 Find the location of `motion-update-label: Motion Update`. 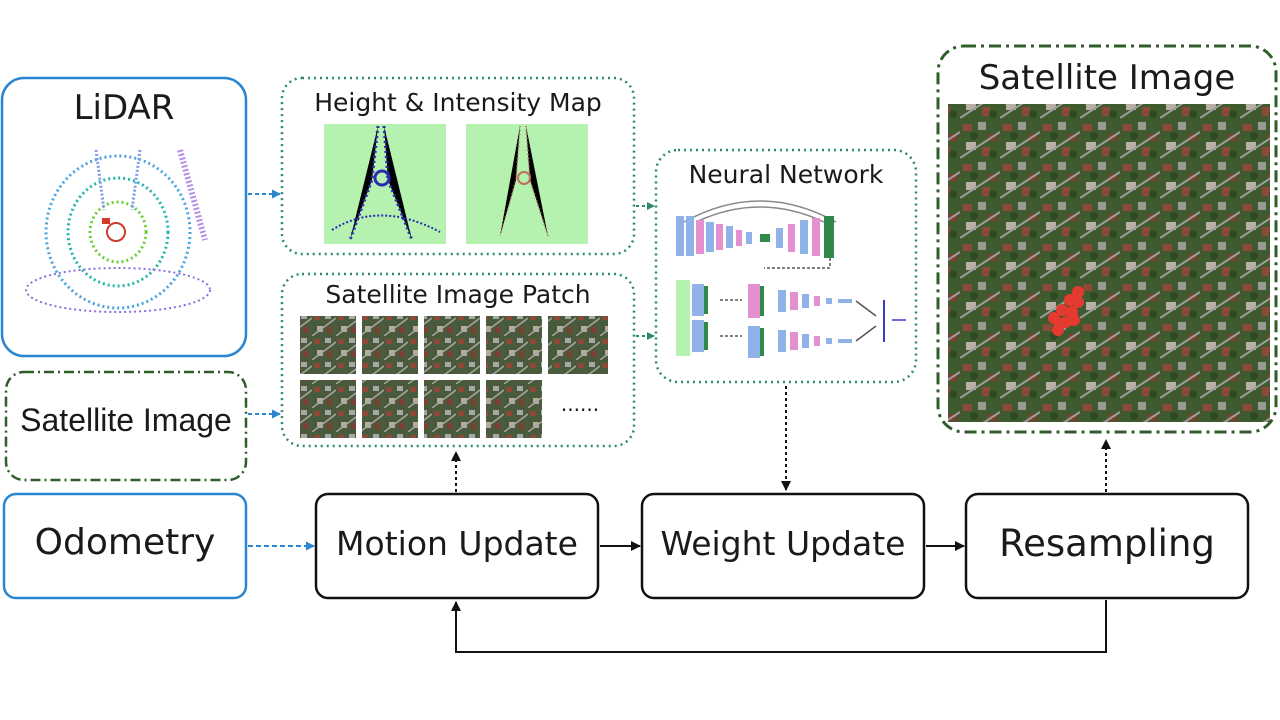

motion-update-label: Motion Update is located at coordinates (457, 543).